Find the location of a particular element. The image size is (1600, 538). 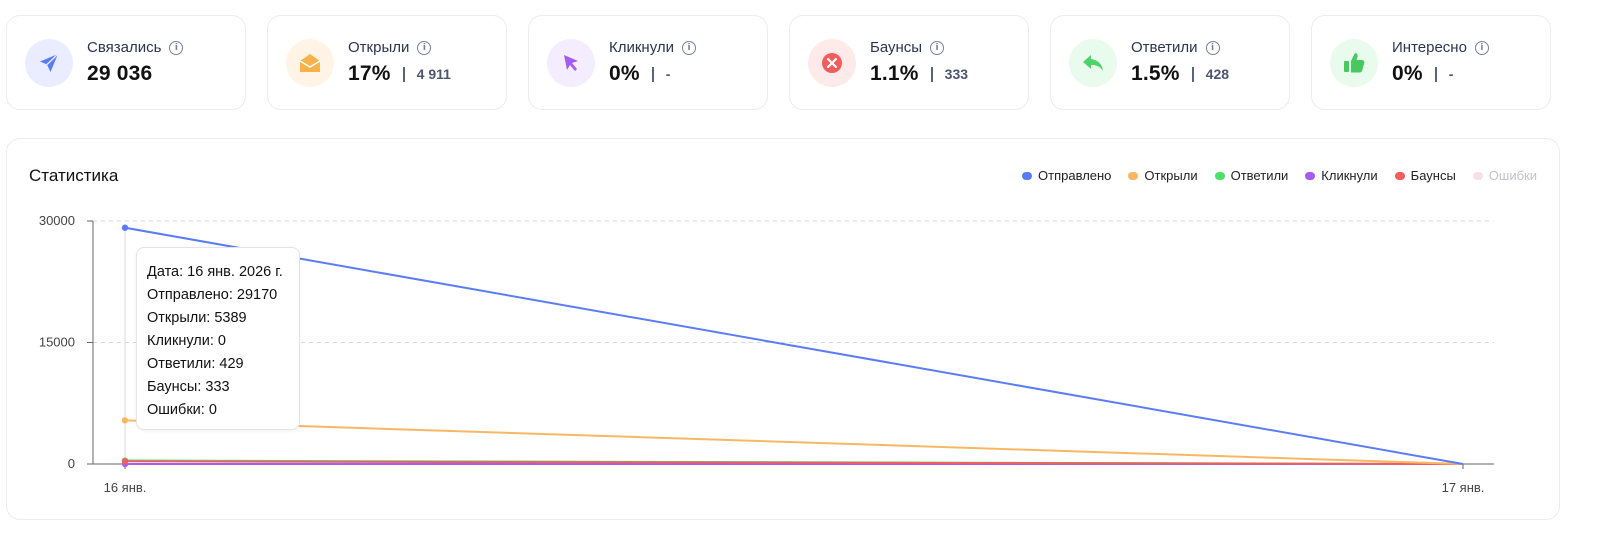

stat-card-bounces: Баунсы i 1.1% 333 is located at coordinates (909, 62).